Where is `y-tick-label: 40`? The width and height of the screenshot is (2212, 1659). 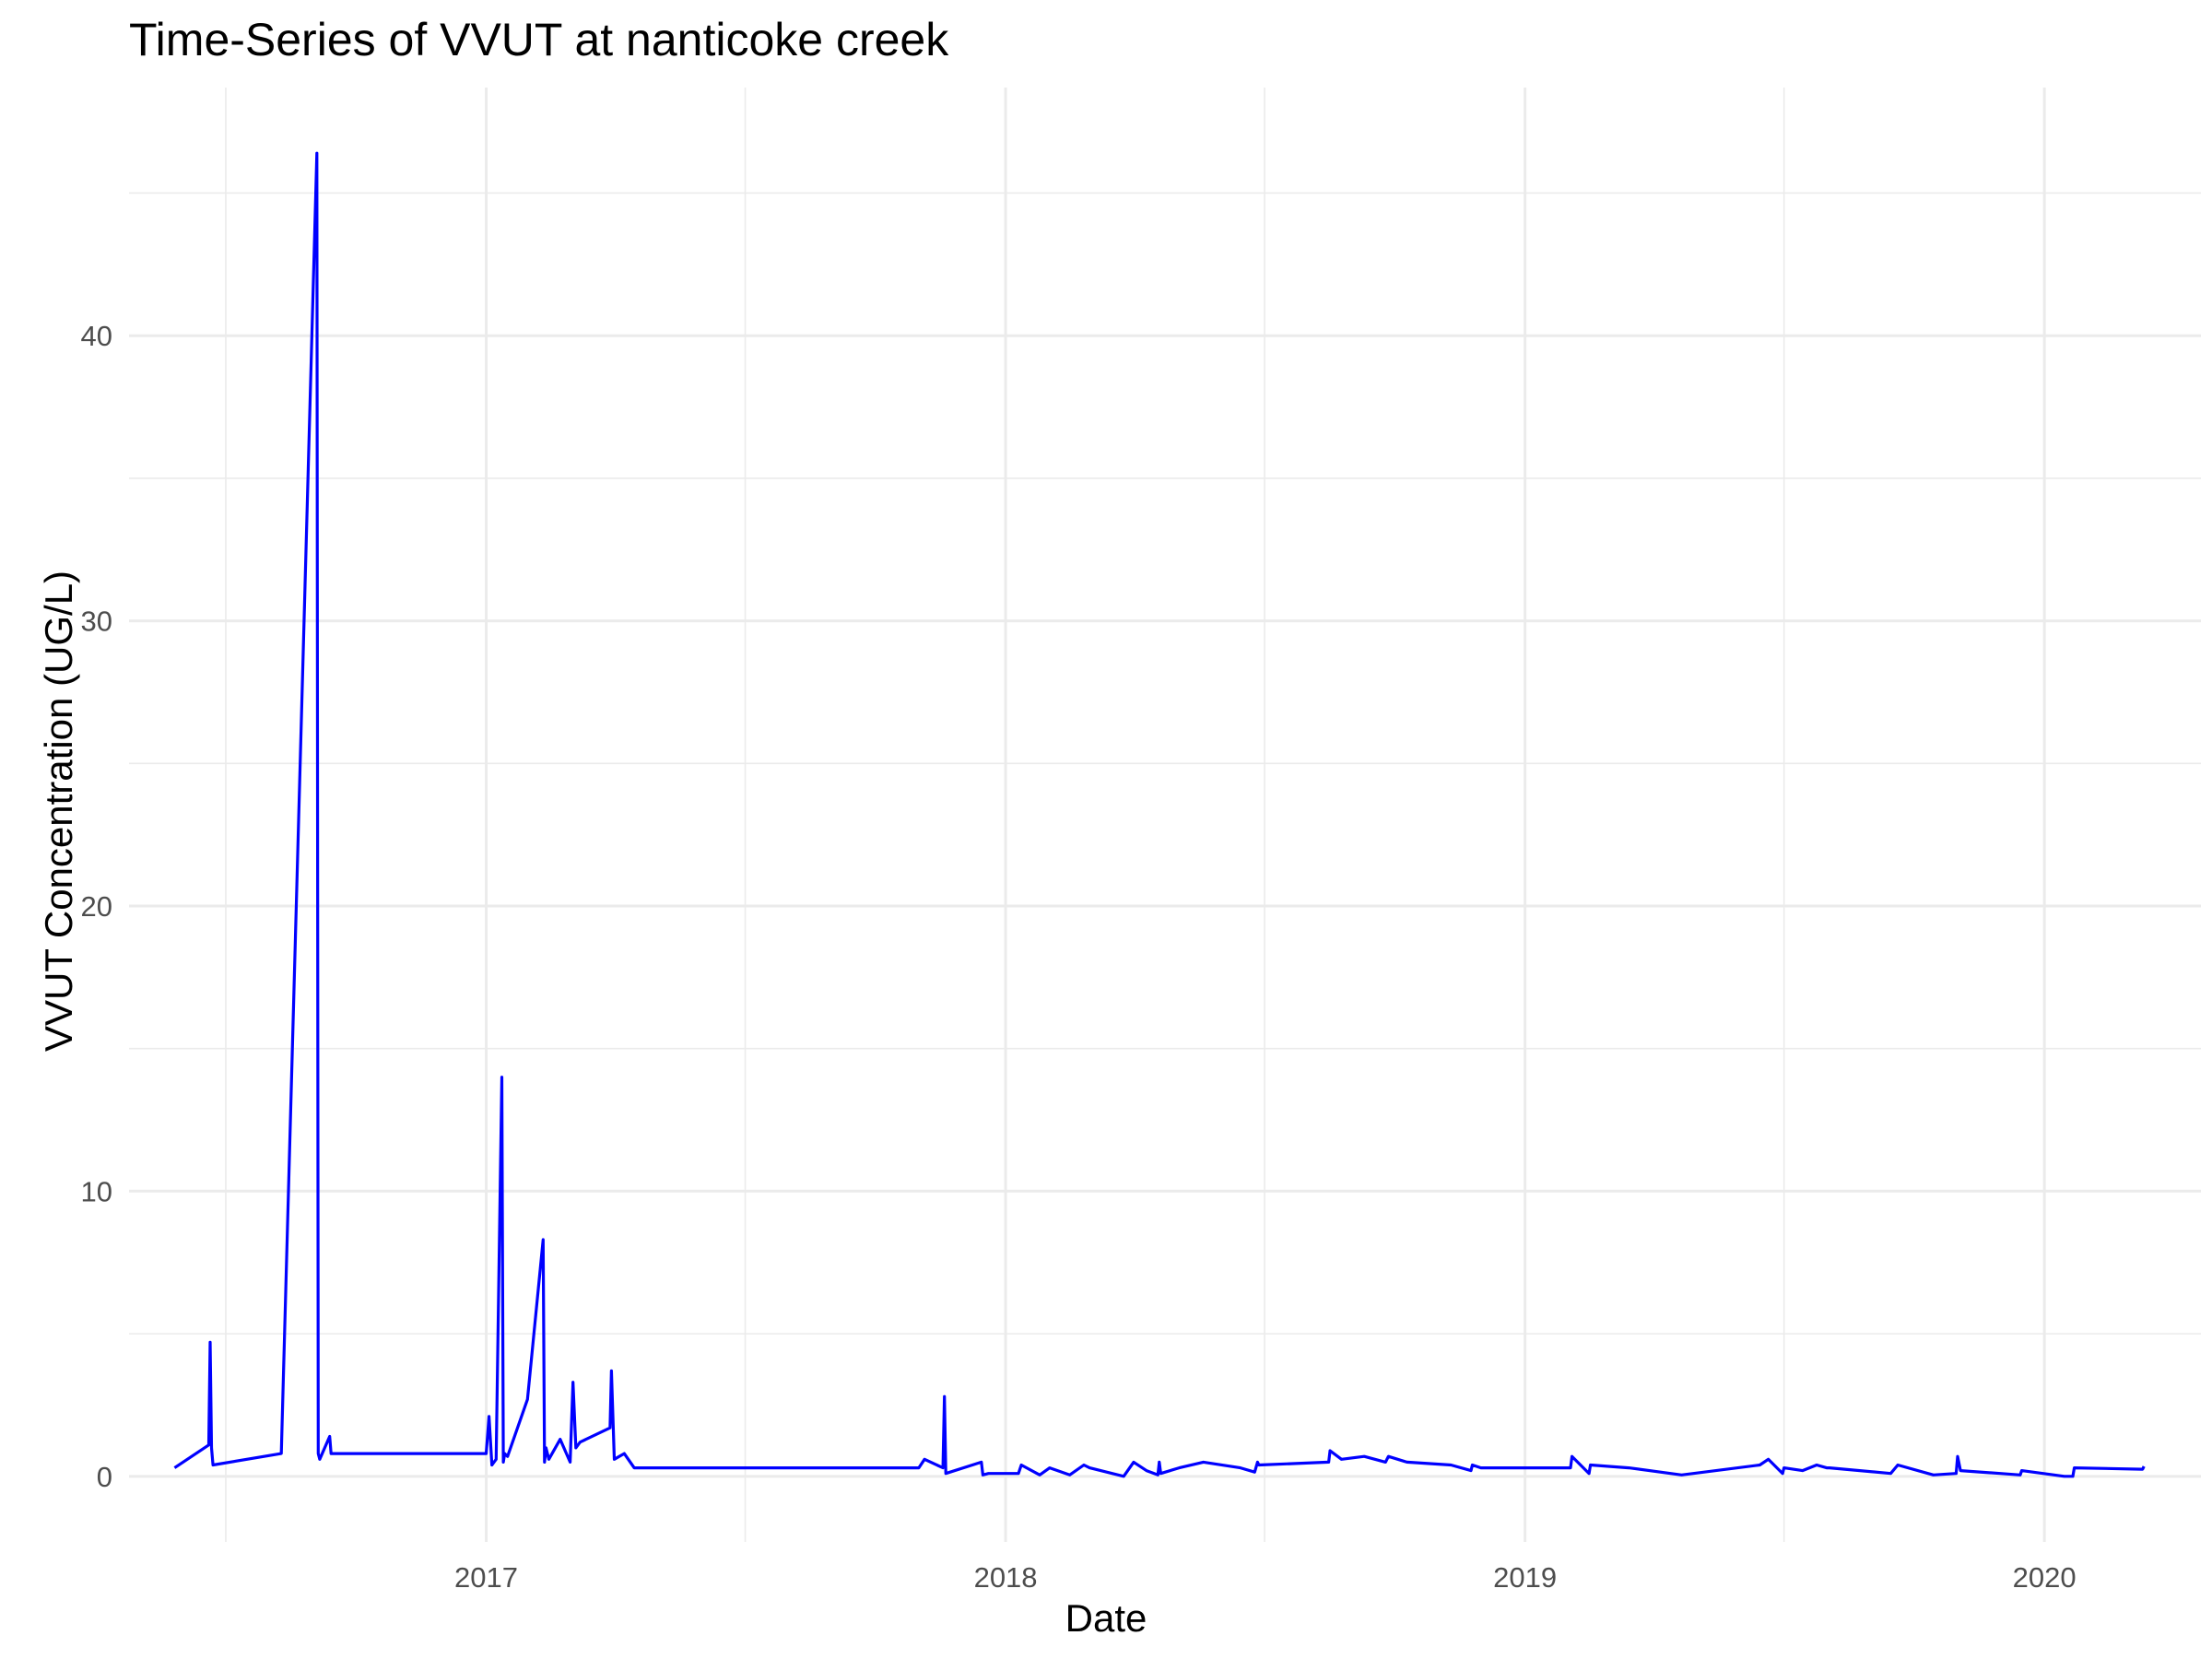
y-tick-label: 40 is located at coordinates (96, 336).